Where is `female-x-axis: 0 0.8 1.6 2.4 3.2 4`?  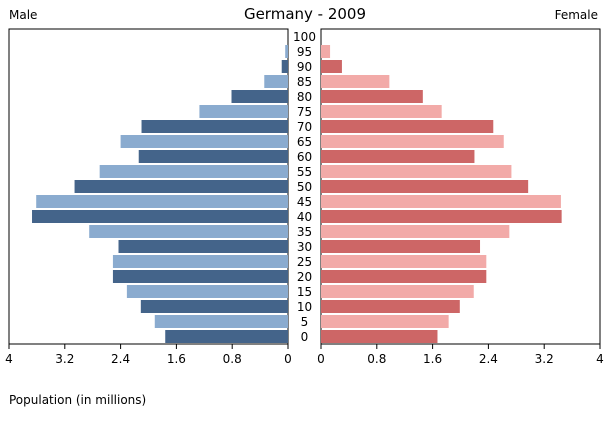 female-x-axis: 0 0.8 1.6 2.4 3.2 4 is located at coordinates (460, 355).